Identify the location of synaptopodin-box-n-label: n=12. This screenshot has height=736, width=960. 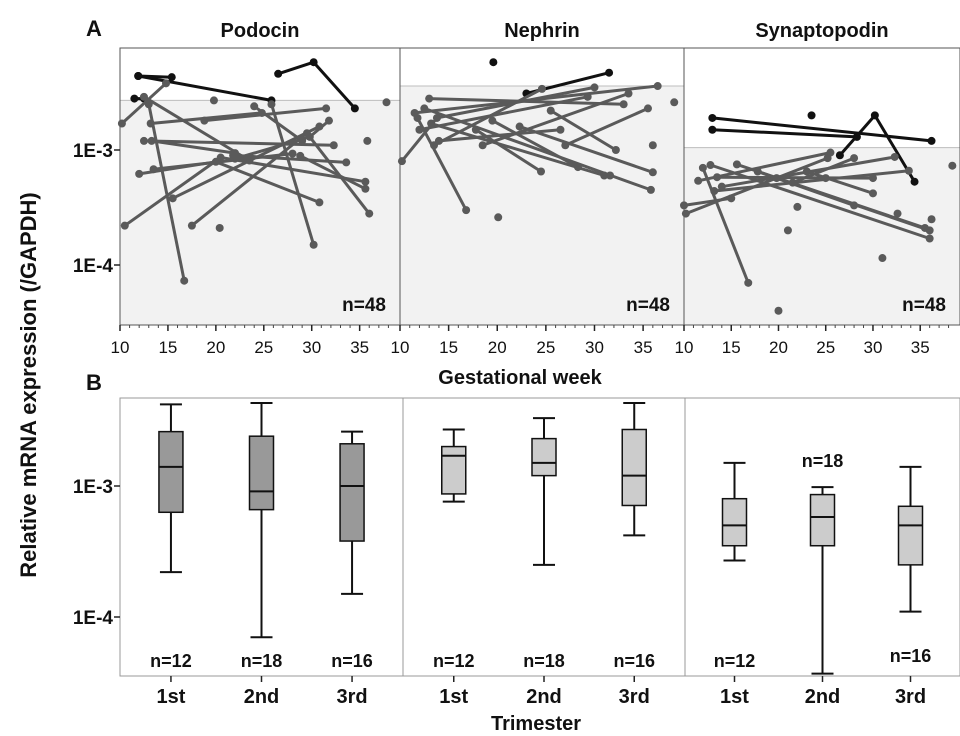
(735, 661).